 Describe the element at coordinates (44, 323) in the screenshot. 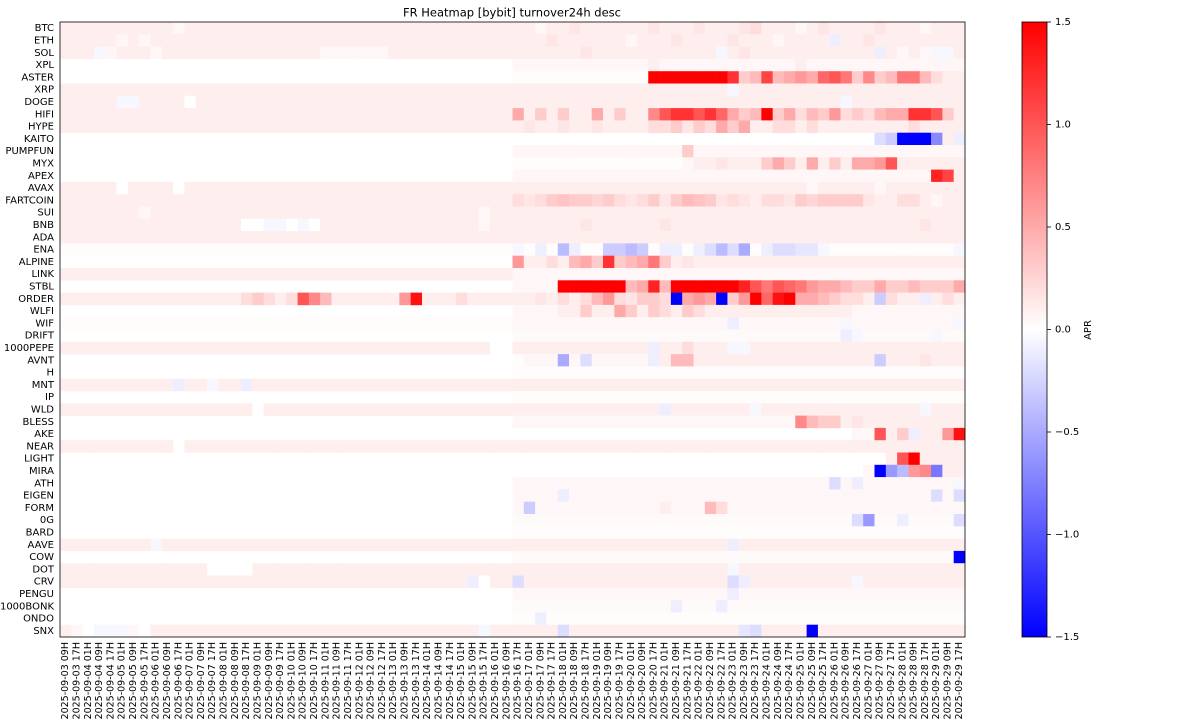

I see `y-tick-label: WIF` at that location.